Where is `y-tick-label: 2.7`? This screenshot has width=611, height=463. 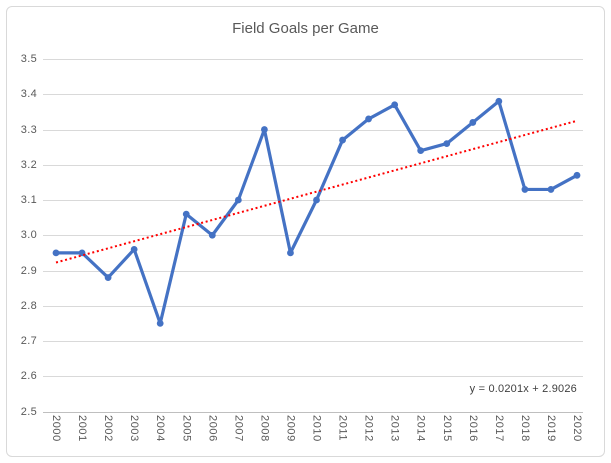 y-tick-label: 2.7 is located at coordinates (28, 341).